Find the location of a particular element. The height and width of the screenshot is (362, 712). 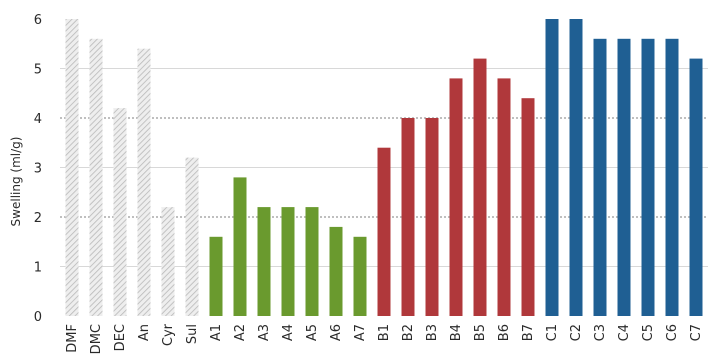

x-tick-label-an: An is located at coordinates (144, 332).